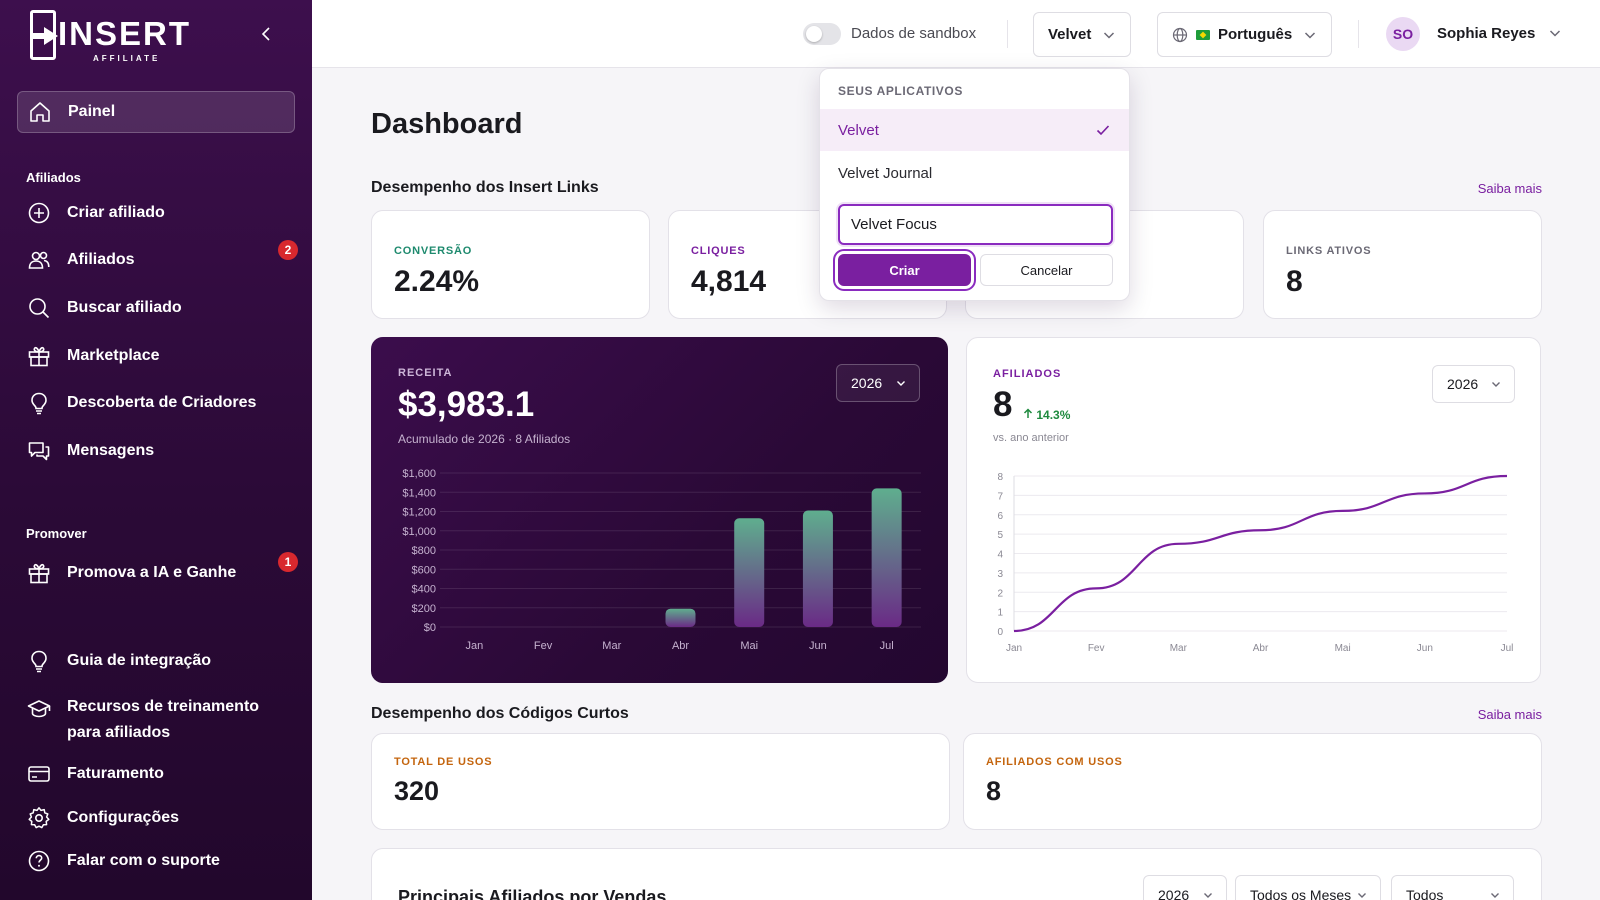 This screenshot has height=900, width=1600. What do you see at coordinates (1096, 648) in the screenshot?
I see `x-tick-label: Fev` at bounding box center [1096, 648].